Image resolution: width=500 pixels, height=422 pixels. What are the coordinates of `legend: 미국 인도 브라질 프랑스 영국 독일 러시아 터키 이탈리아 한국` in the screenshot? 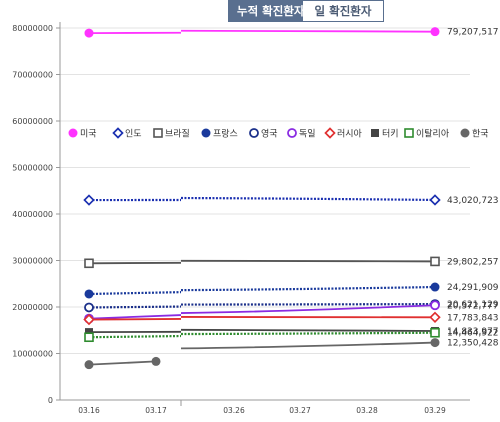 It's located at (278, 133).